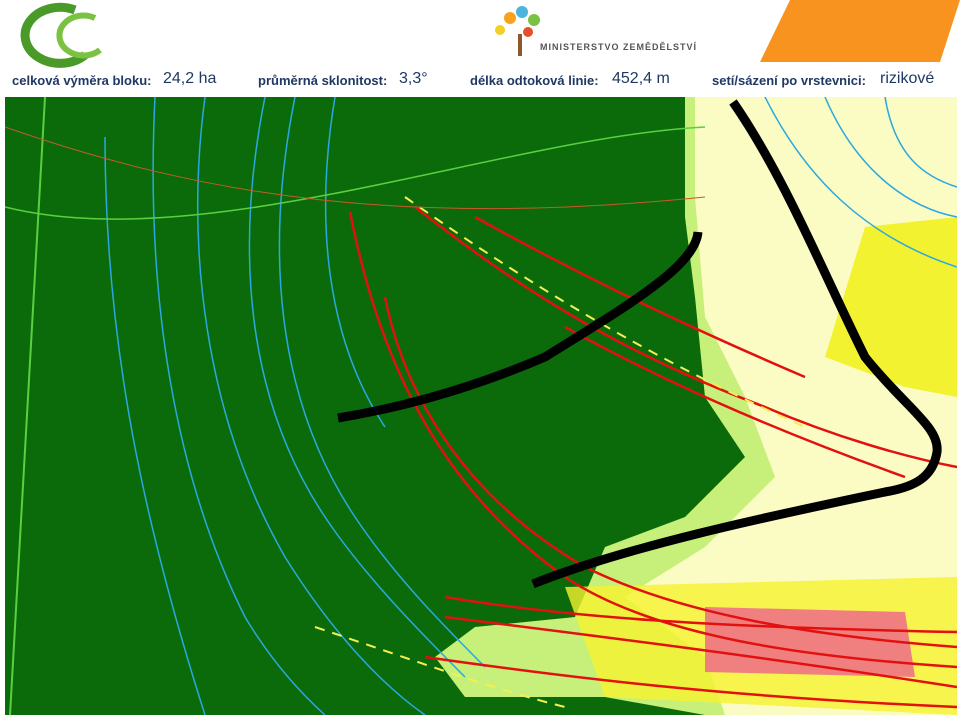  I want to click on stat-value: rizikové, so click(907, 78).